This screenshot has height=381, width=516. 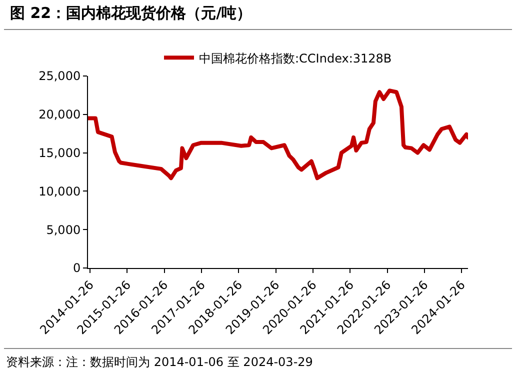 I want to click on chart-title: 图 22：国内棉花现货价格（元/吨）, so click(x=258, y=15).